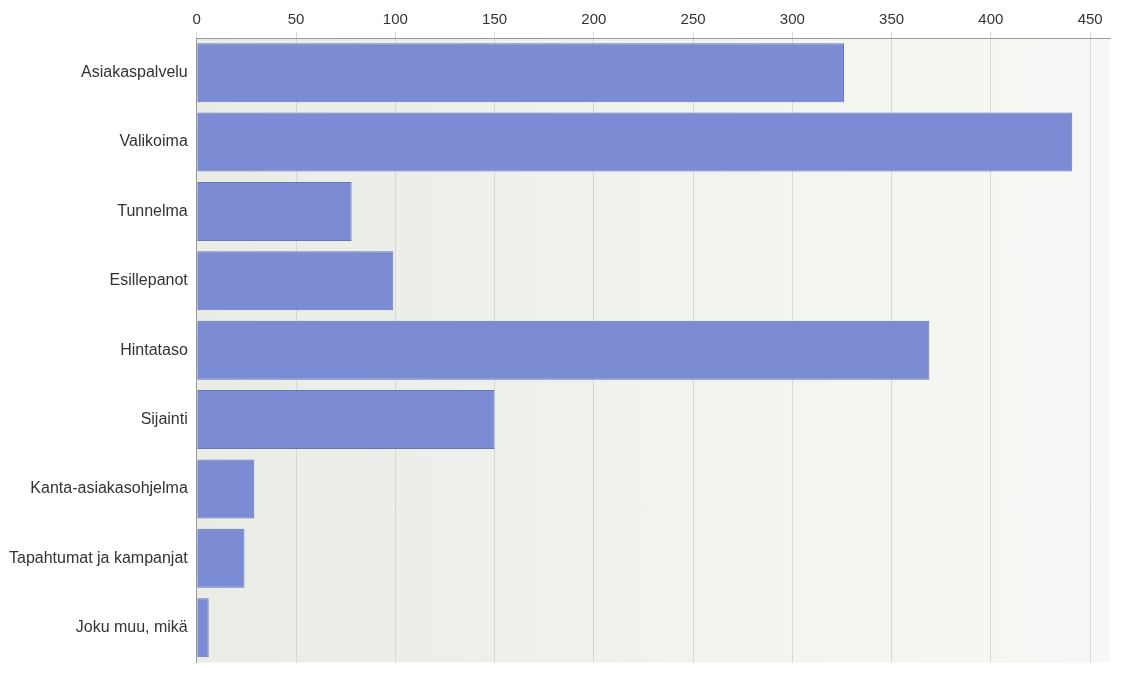 Image resolution: width=1124 pixels, height=675 pixels. Describe the element at coordinates (134, 72) in the screenshot. I see `y-tick-label: Asiakaspalvelu` at that location.